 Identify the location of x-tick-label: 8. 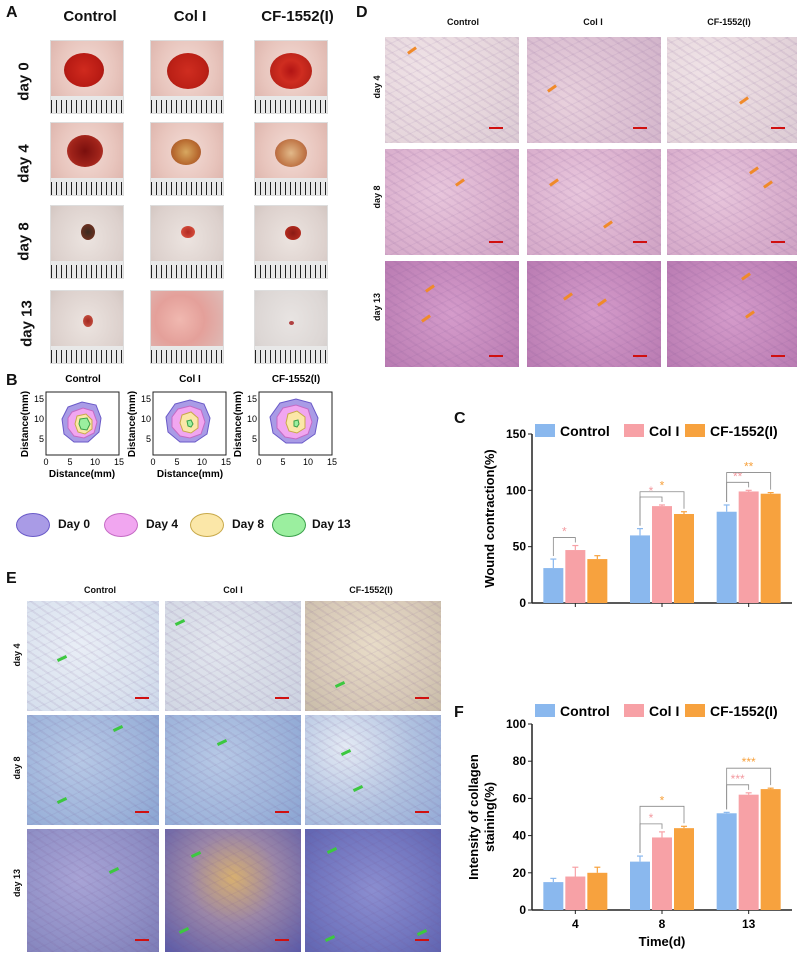
(662, 924).